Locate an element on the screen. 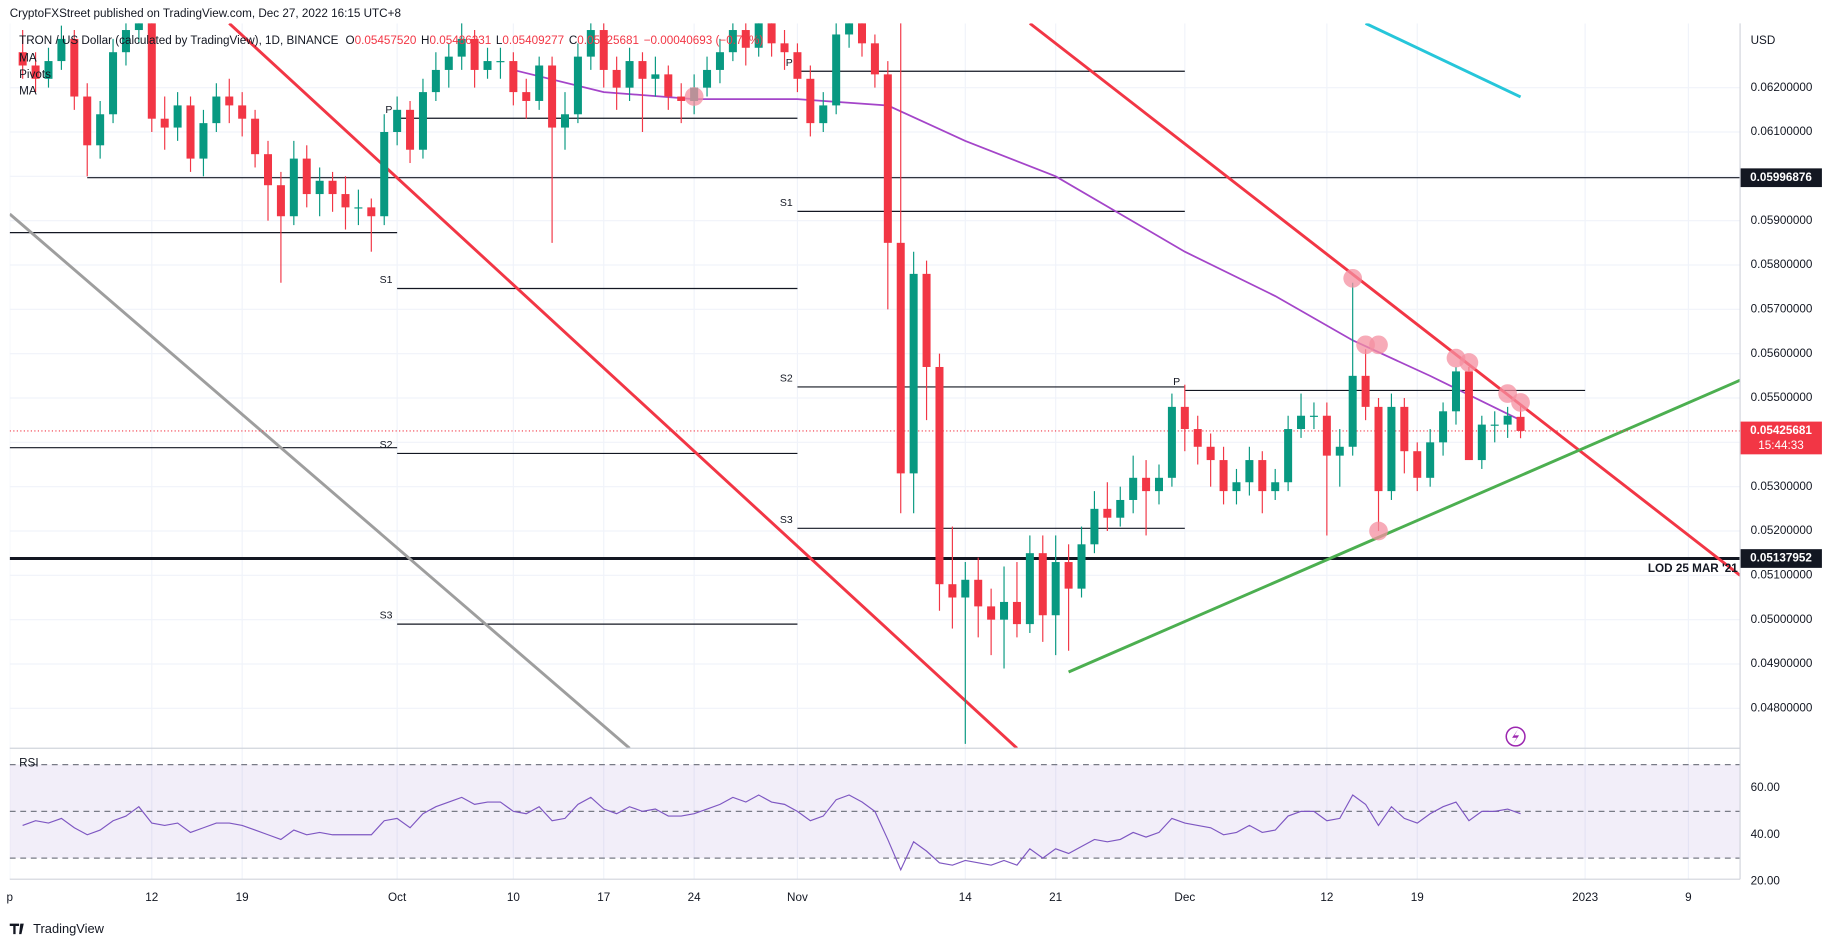 This screenshot has width=1834, height=947. y-tick-label: 0.05100000 is located at coordinates (1782, 574).